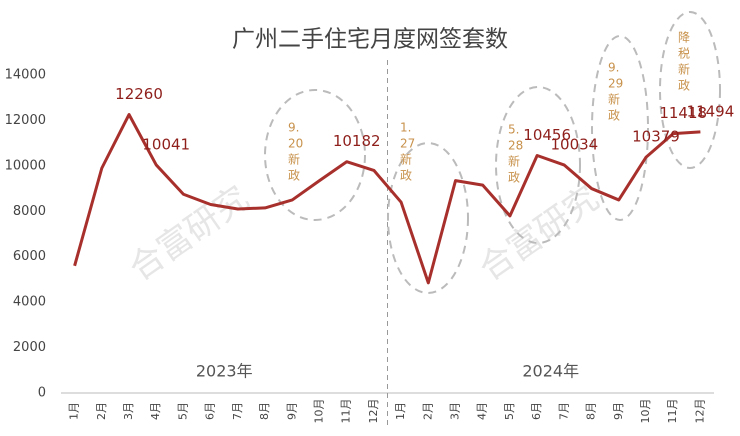 This screenshot has height=436, width=740. I want to click on annotation-text: 20, so click(295, 144).